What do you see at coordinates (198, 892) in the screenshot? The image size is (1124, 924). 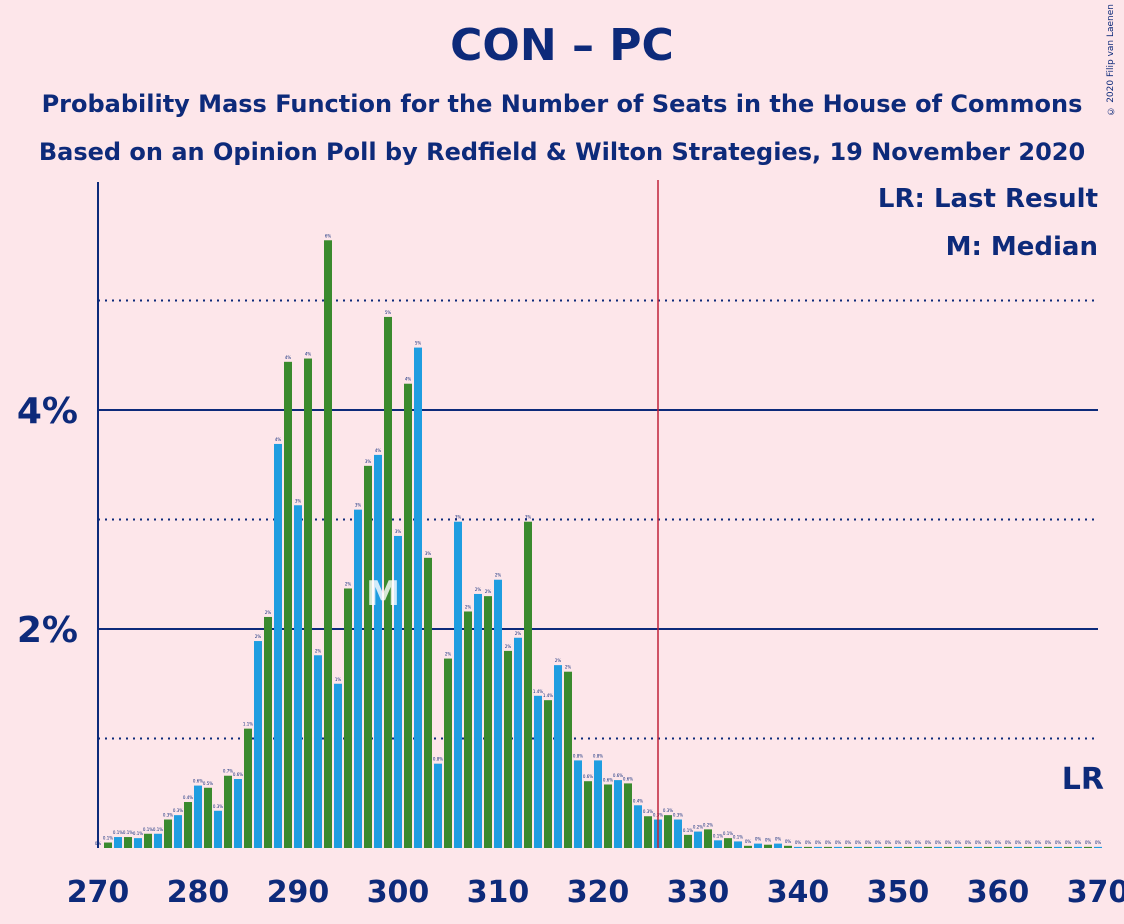 I see `x-tick-label: 280` at bounding box center [198, 892].